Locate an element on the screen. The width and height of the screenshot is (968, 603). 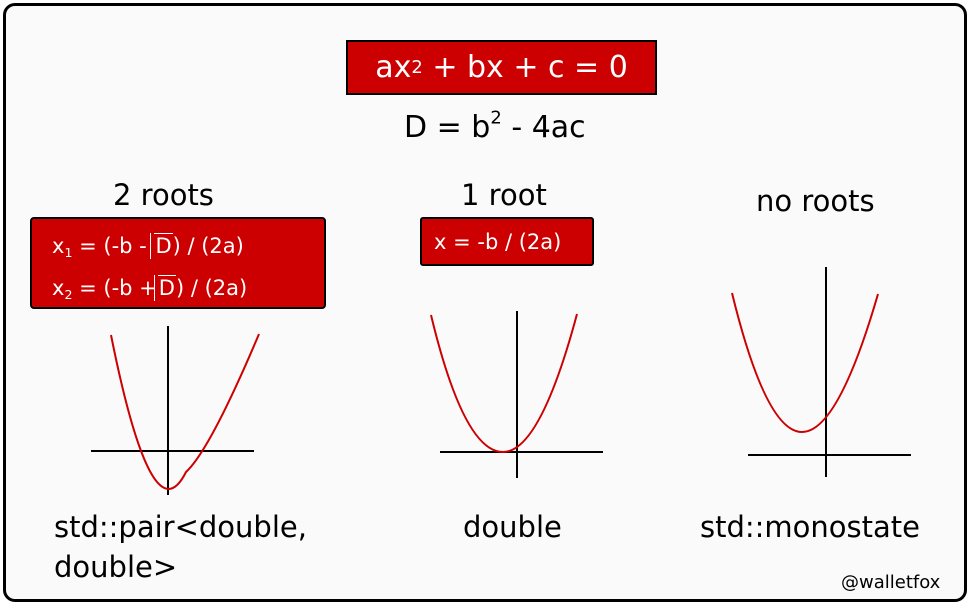
equation-left: ax is located at coordinates (393, 67).